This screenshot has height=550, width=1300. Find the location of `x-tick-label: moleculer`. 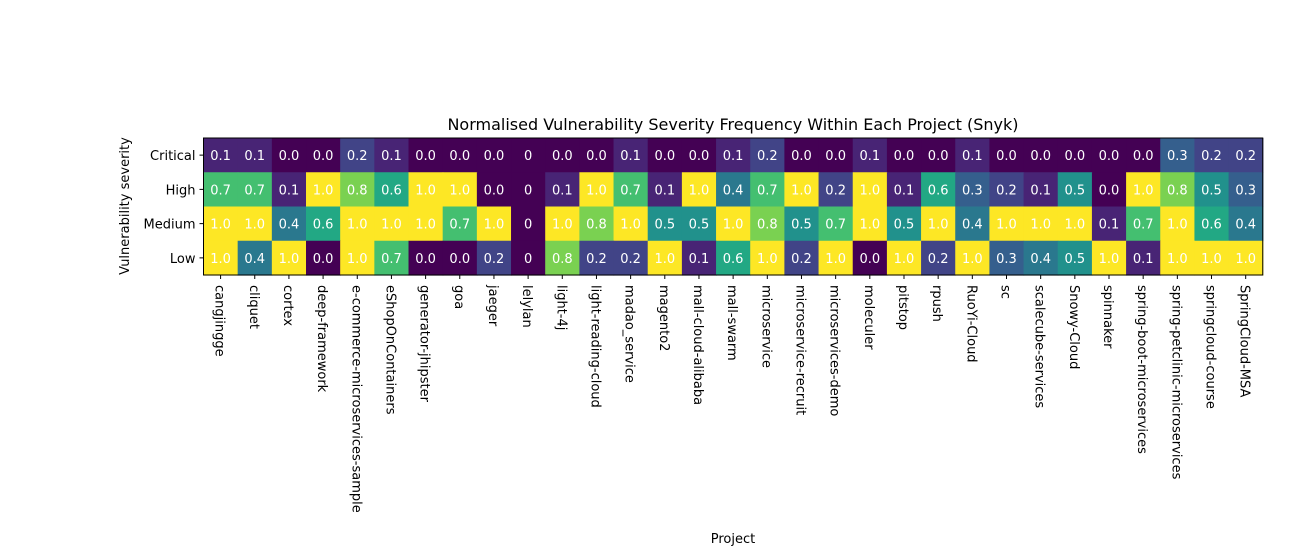

x-tick-label: moleculer is located at coordinates (868, 317).